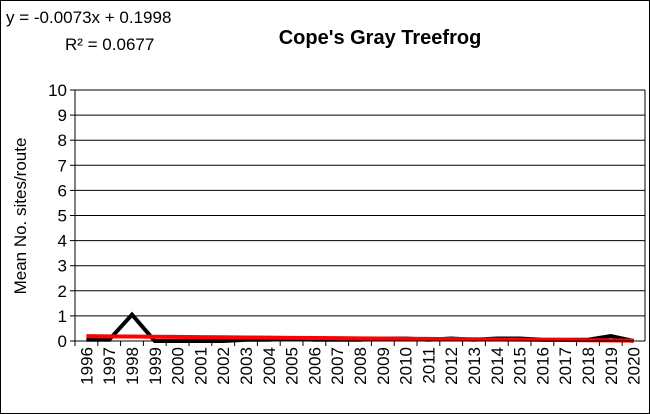 The width and height of the screenshot is (650, 414). Describe the element at coordinates (520, 366) in the screenshot. I see `x-tick-label: 2015` at that location.